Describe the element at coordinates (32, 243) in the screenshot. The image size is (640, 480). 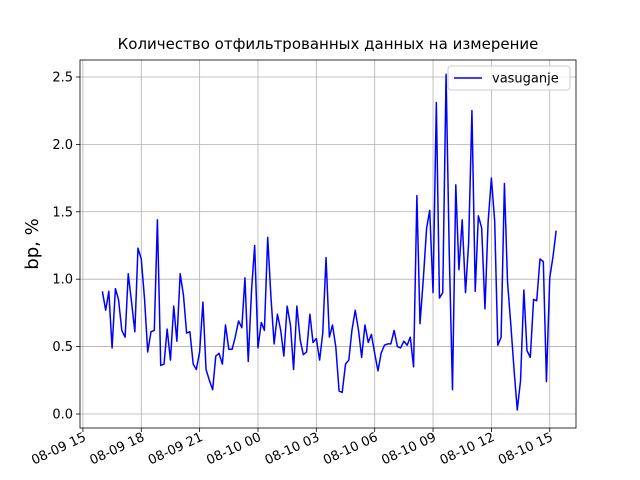
I see `y-axis-label: bp, %` at that location.